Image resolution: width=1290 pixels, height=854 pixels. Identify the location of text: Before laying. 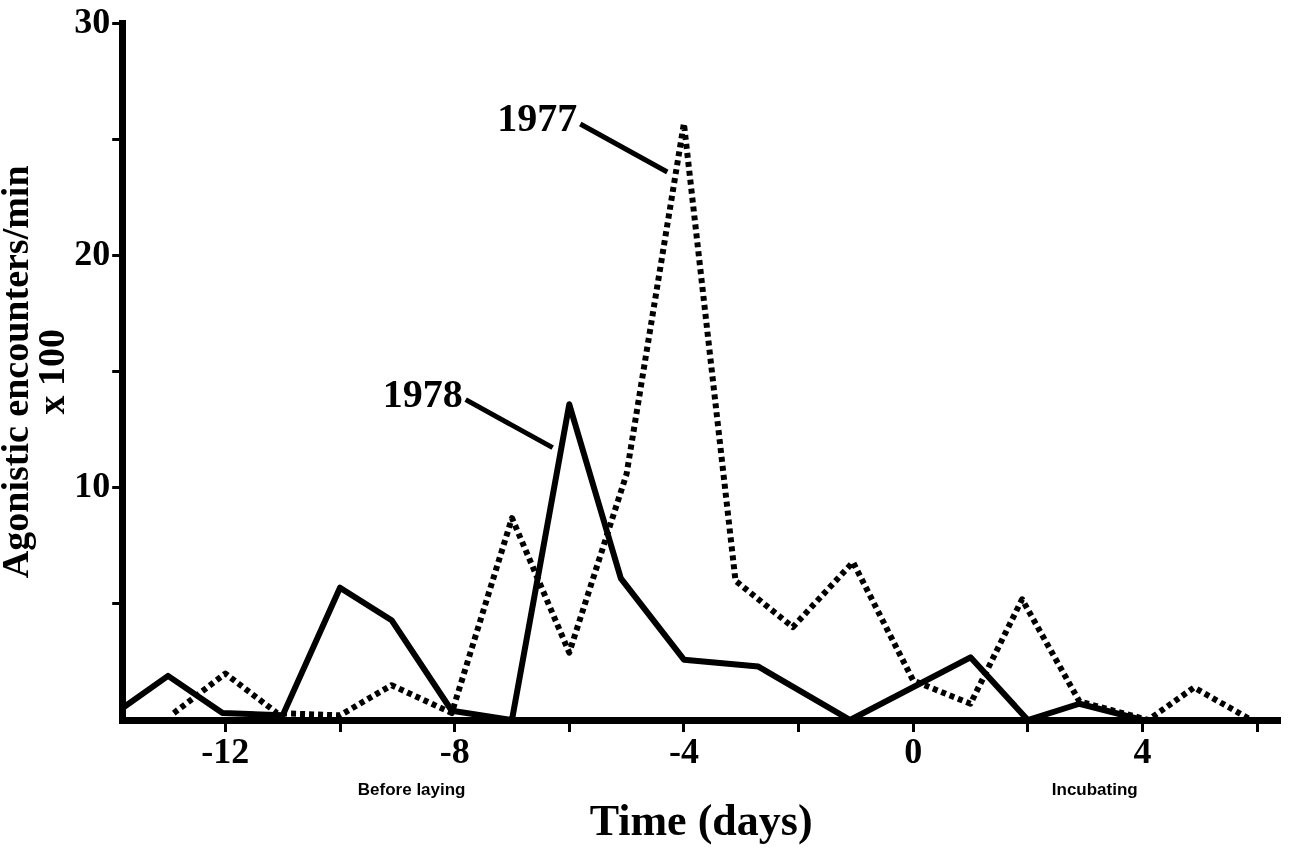
(411, 790).